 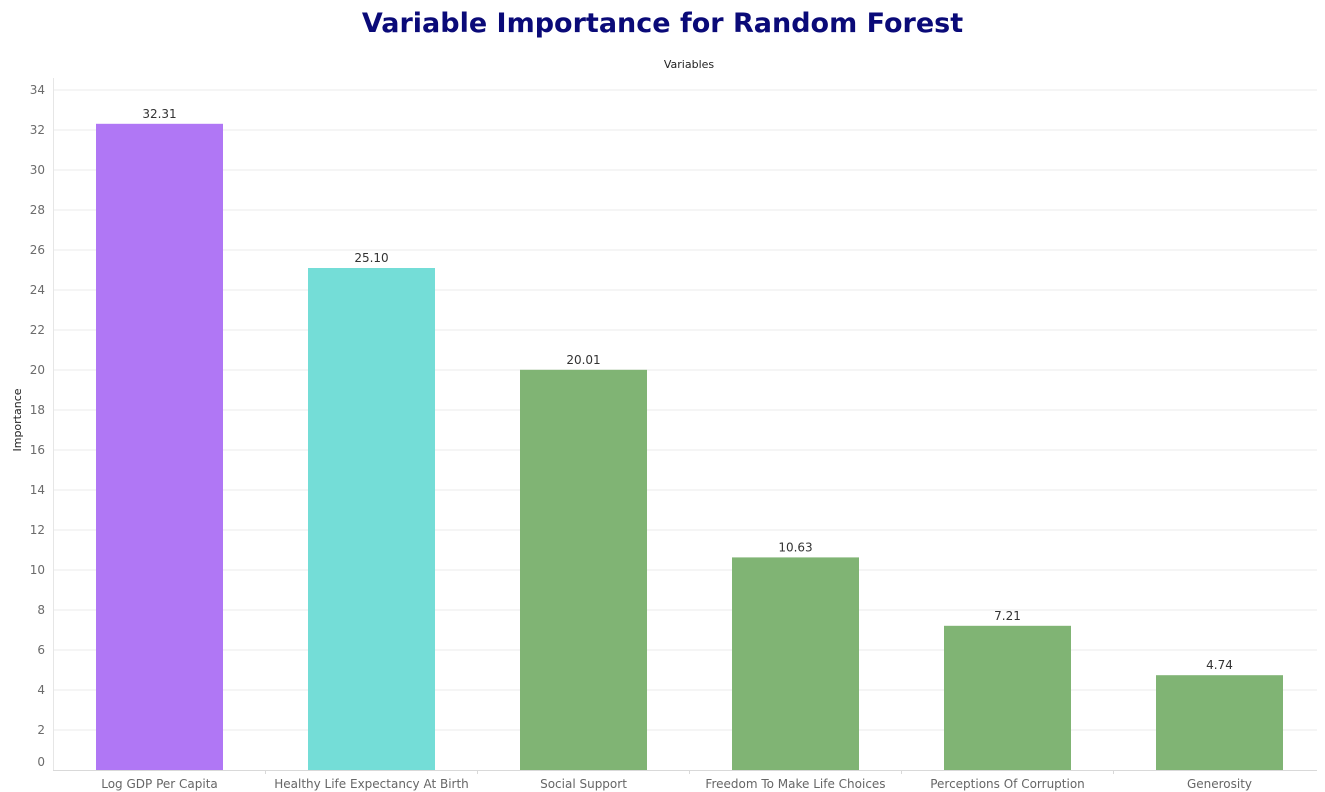 What do you see at coordinates (795, 784) in the screenshot?
I see `x-category-label: Freedom To Make Life Choices` at bounding box center [795, 784].